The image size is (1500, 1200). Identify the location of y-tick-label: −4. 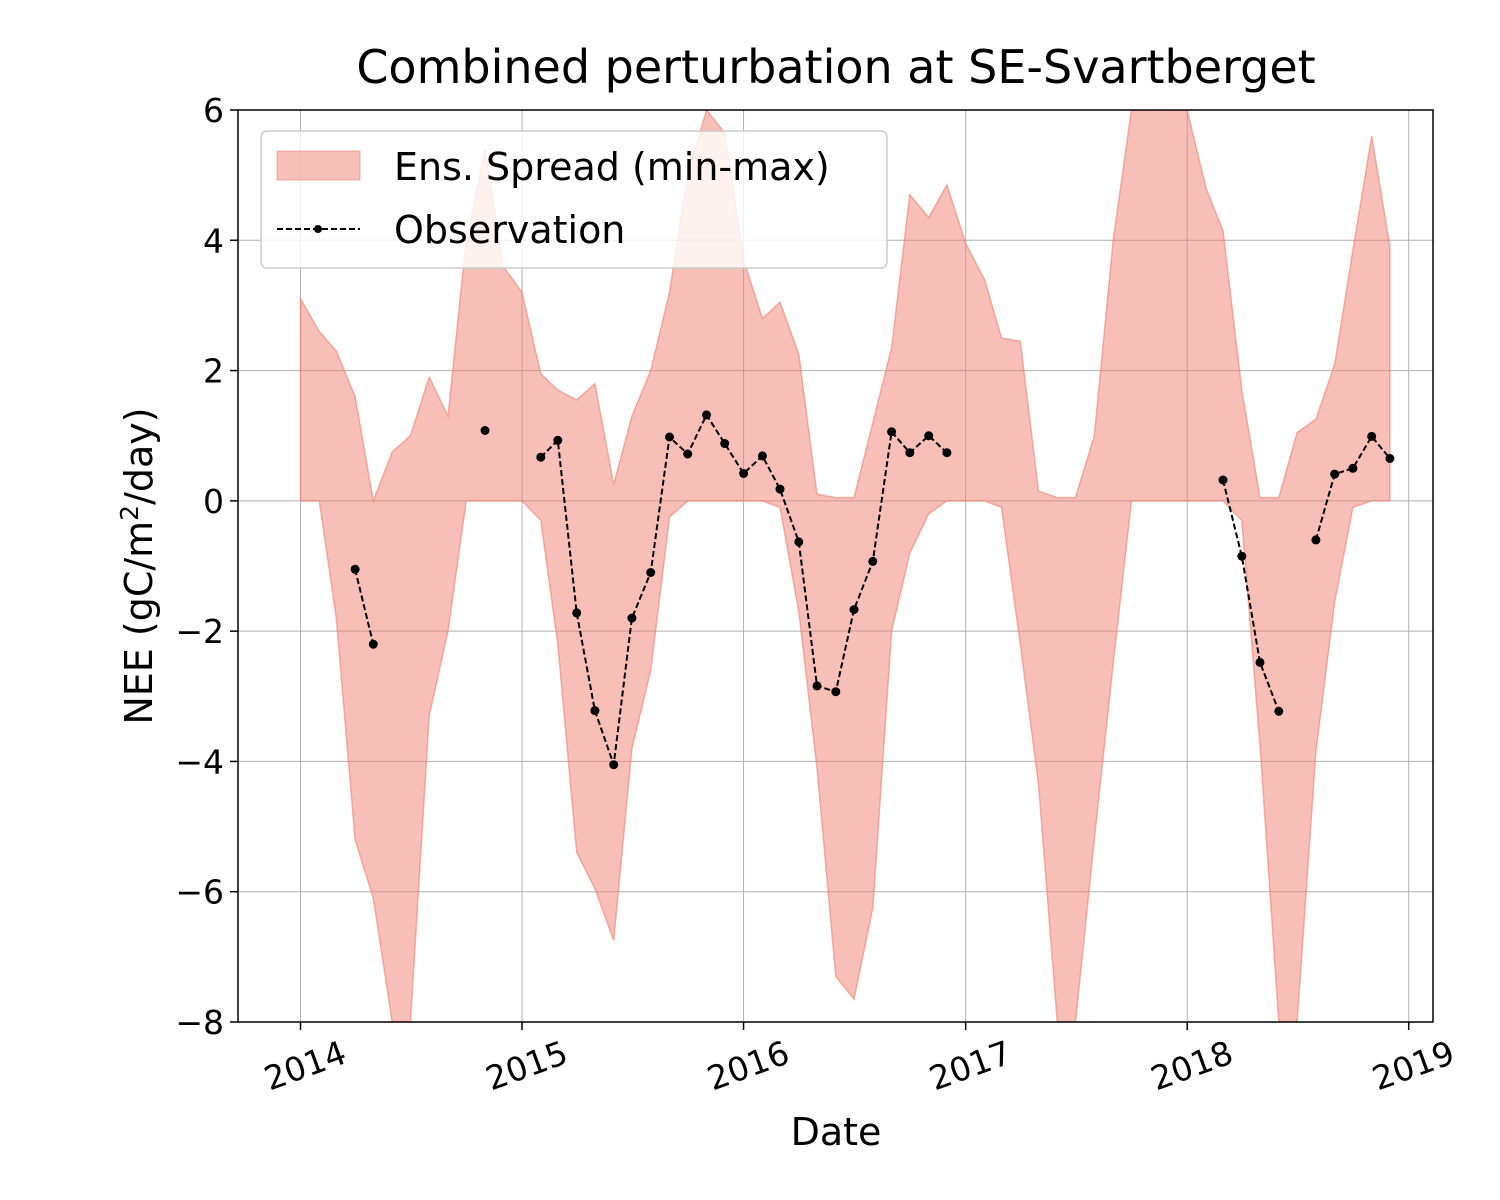
(199, 761).